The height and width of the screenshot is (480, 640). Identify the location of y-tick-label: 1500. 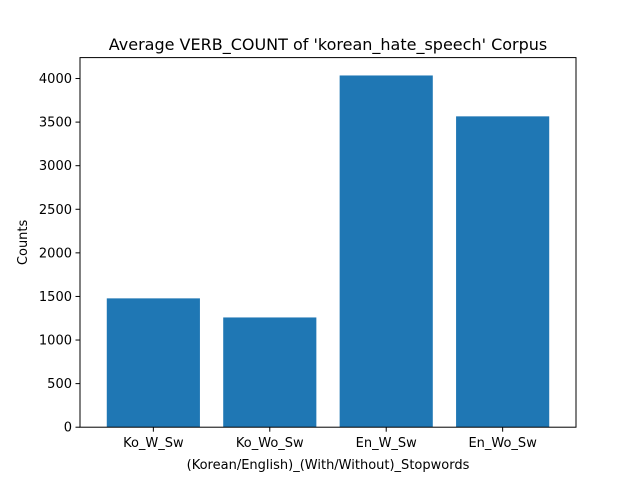
(55, 297).